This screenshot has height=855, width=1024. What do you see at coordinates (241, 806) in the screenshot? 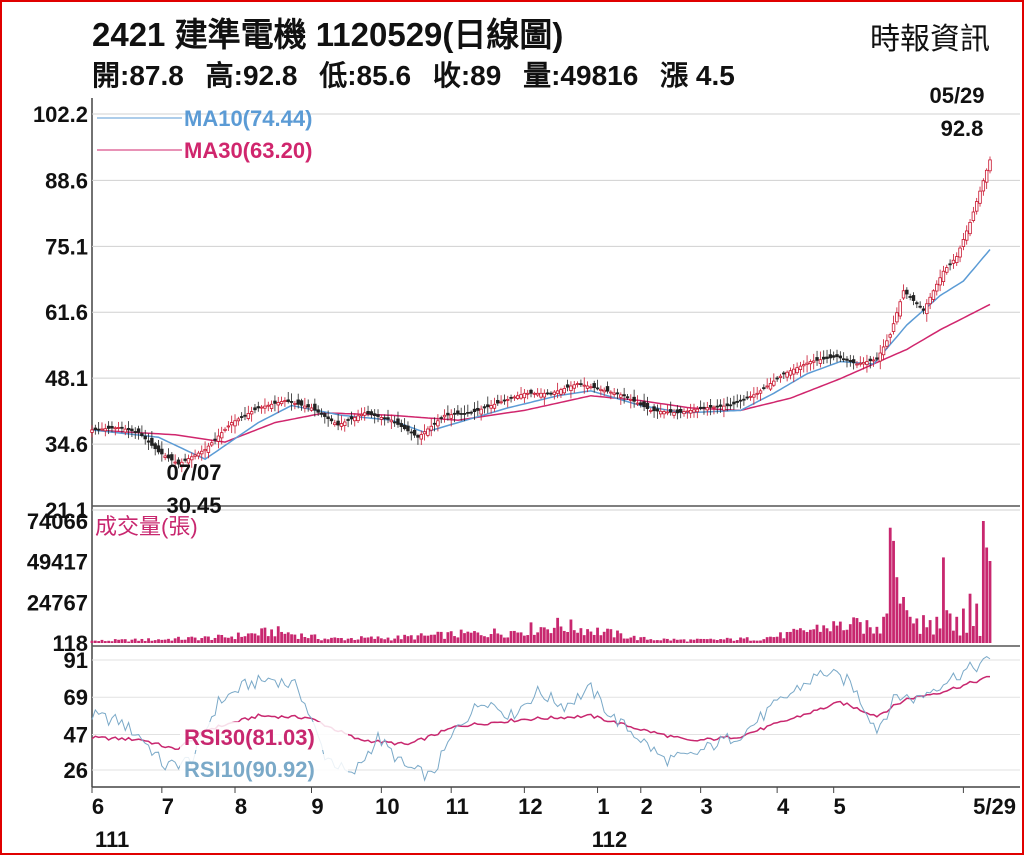
I see `month-label: 8` at bounding box center [241, 806].